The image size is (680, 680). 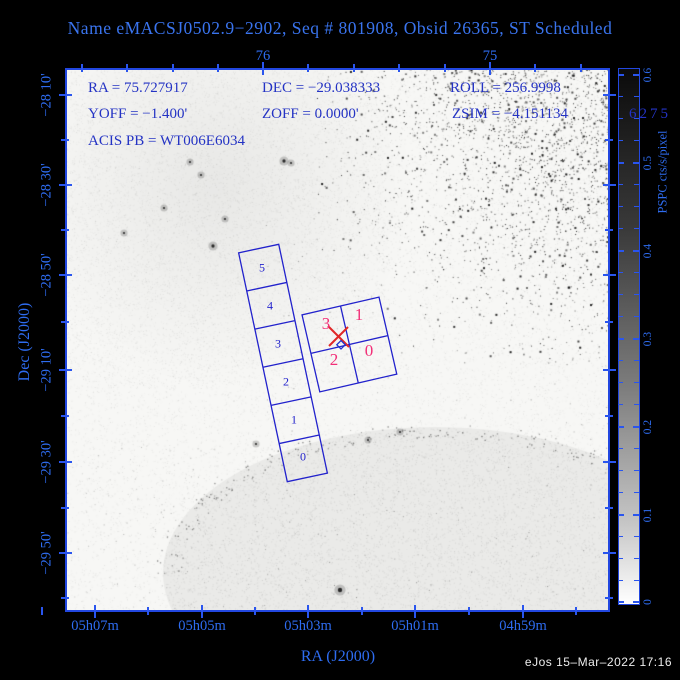 I want to click on x-bottom-tick-label: 05h01m, so click(x=415, y=626).